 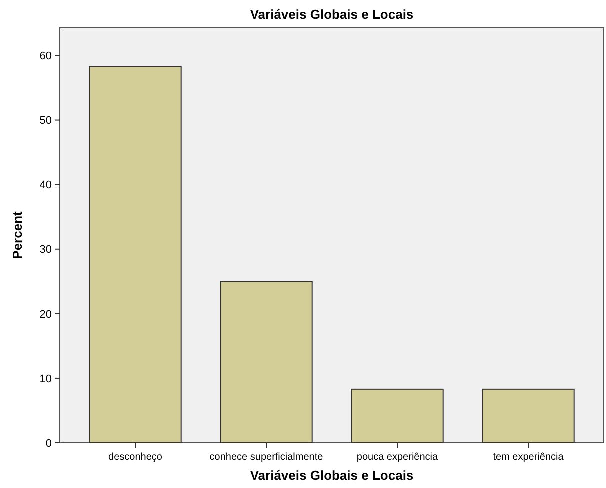 What do you see at coordinates (397, 457) in the screenshot?
I see `x-tick-label: pouca experiência` at bounding box center [397, 457].